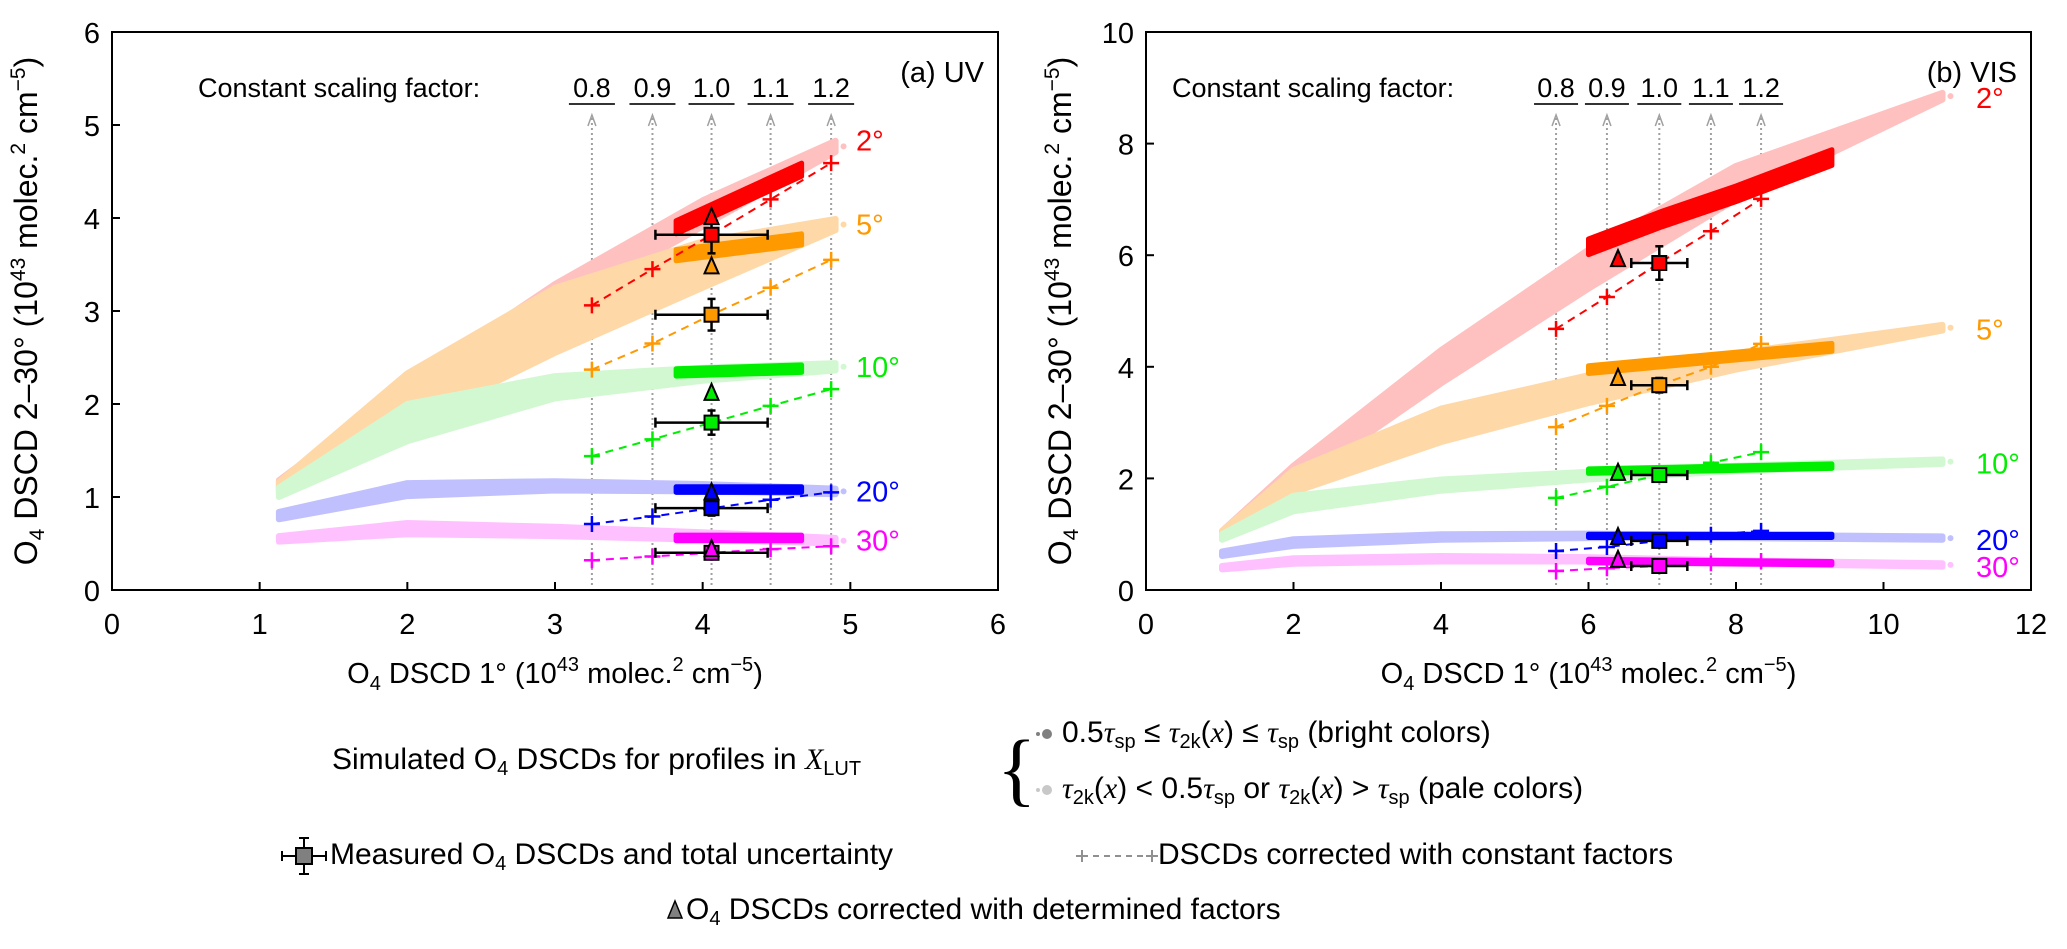 The height and width of the screenshot is (949, 2067). Describe the element at coordinates (1556, 88) in the screenshot. I see `scaling-factor-label: 0.8` at that location.